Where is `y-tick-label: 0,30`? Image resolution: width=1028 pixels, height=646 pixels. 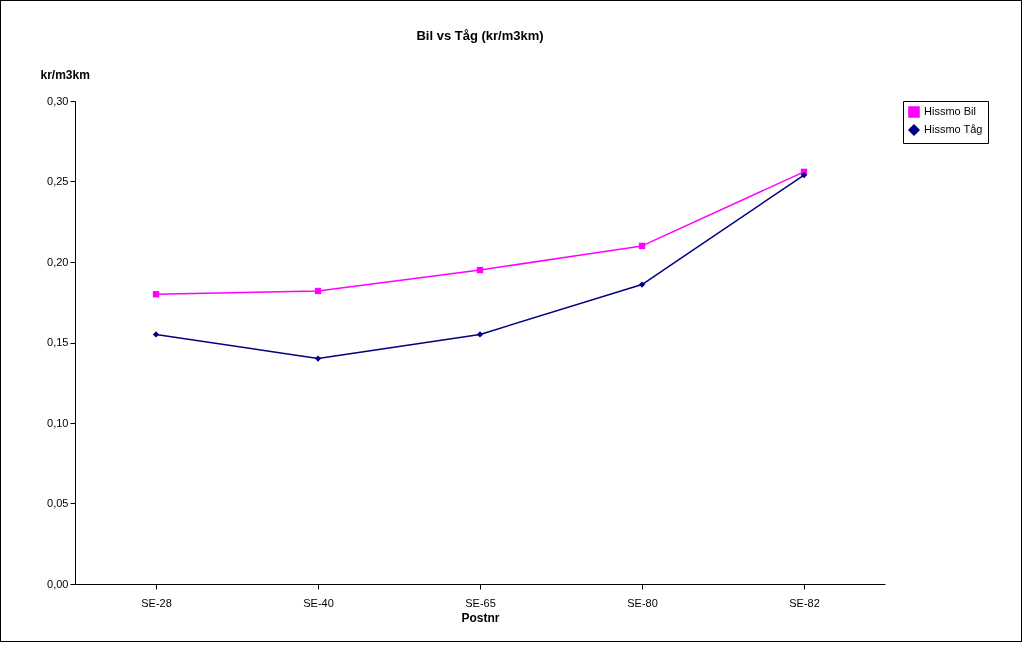
y-tick-label: 0,30 is located at coordinates (58, 100).